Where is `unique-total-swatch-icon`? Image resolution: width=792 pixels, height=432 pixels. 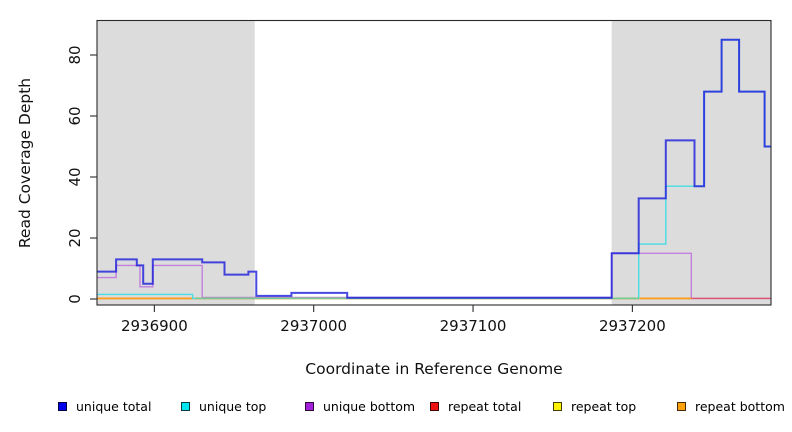
unique-total-swatch-icon is located at coordinates (62, 406).